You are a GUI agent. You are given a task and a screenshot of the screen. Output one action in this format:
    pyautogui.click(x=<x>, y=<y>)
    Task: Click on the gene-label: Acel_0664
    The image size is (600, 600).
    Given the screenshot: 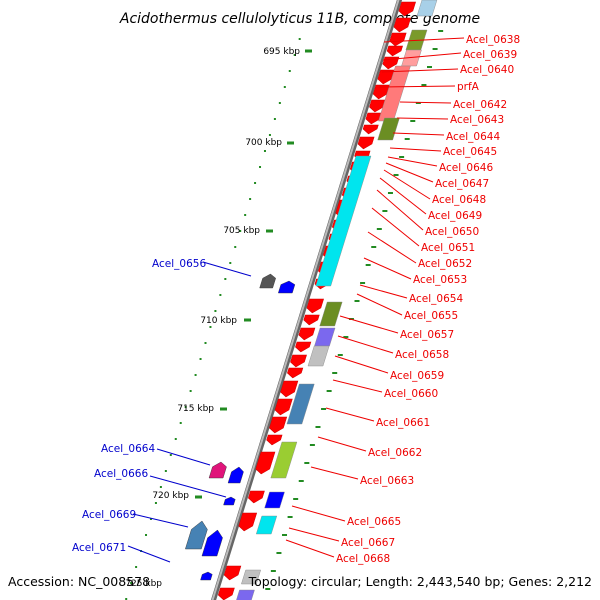 What is the action you would take?
    pyautogui.click(x=128, y=449)
    